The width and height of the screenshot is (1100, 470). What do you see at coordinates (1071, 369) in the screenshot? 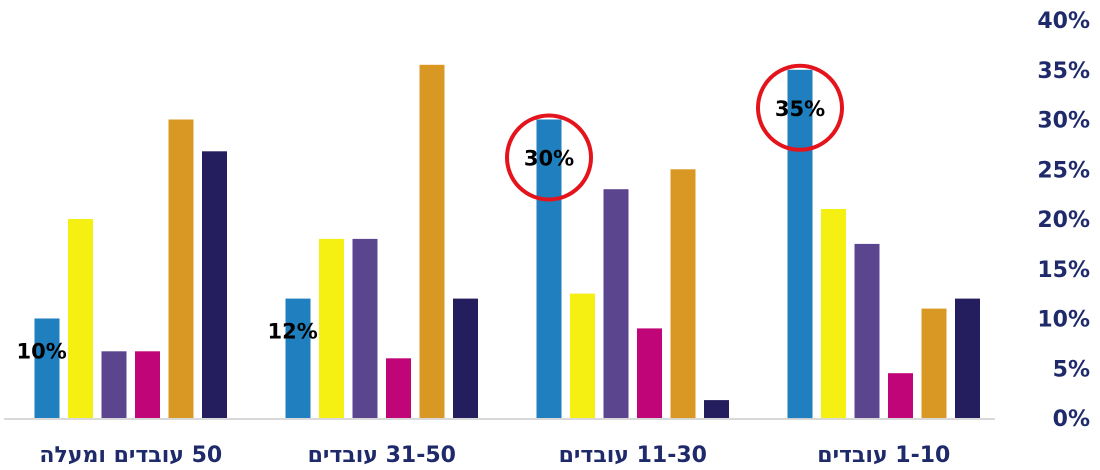
I see `y-tick-label: 5%` at bounding box center [1071, 369].